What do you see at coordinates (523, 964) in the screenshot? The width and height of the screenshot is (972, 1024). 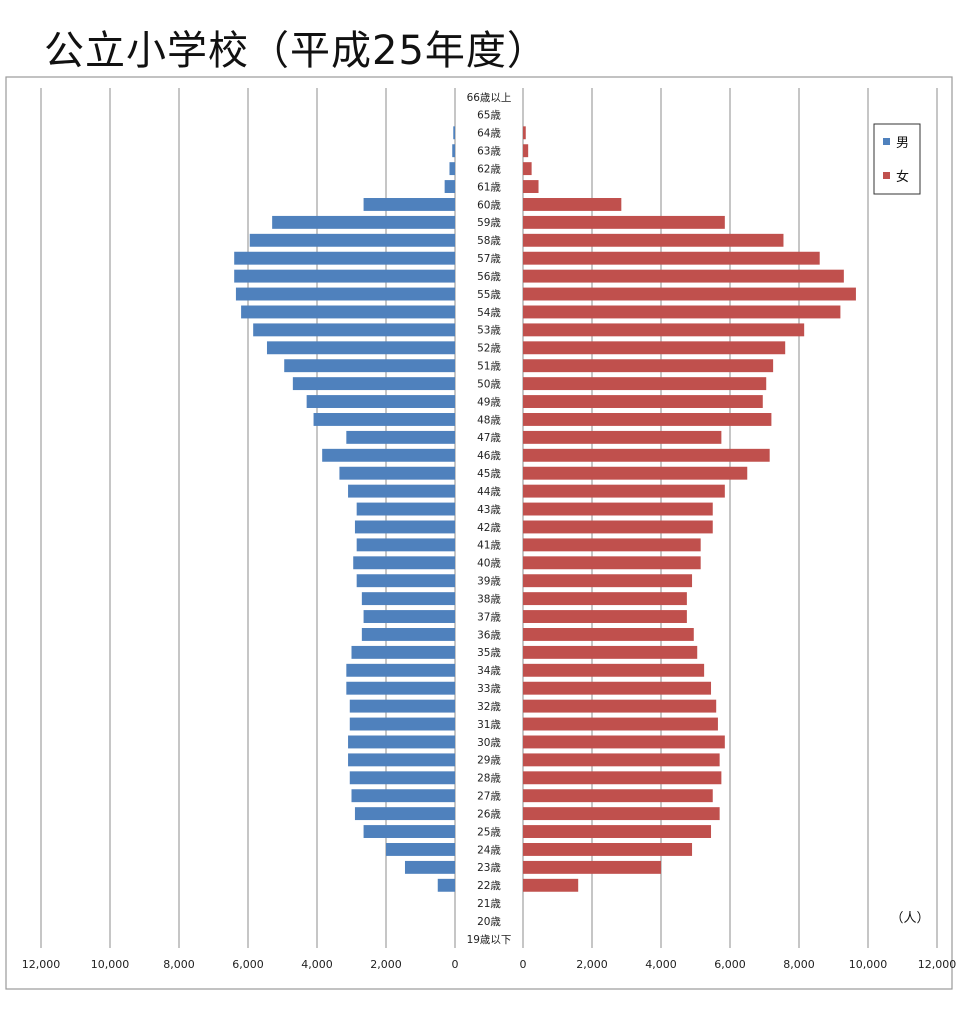 I see `tick-label-right: 0` at bounding box center [523, 964].